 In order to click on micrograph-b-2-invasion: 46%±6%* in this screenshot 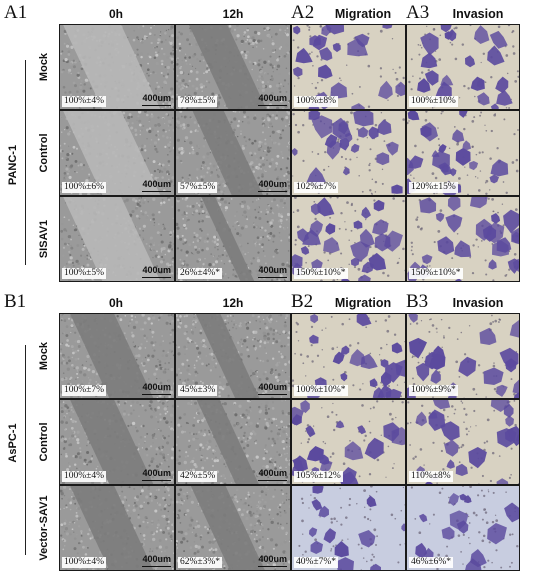, I will do `click(463, 528)`.